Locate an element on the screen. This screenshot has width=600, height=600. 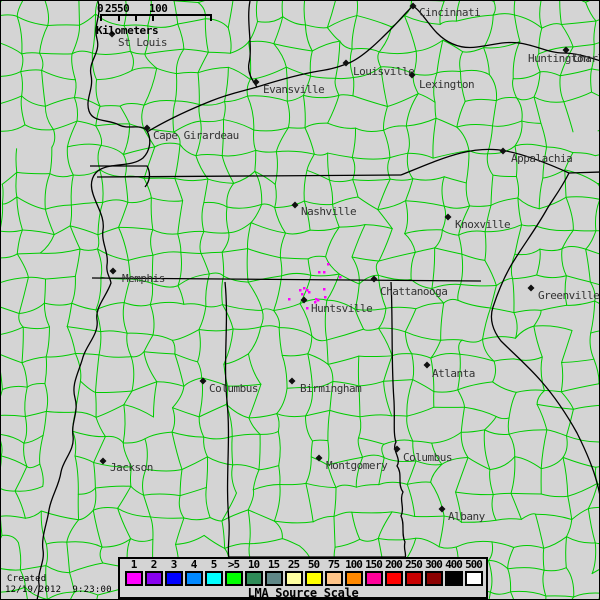
city-label: Nashville is located at coordinates (328, 211).